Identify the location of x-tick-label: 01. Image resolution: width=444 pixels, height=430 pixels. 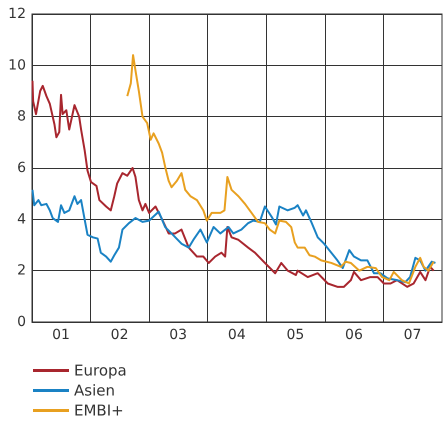
(61, 335).